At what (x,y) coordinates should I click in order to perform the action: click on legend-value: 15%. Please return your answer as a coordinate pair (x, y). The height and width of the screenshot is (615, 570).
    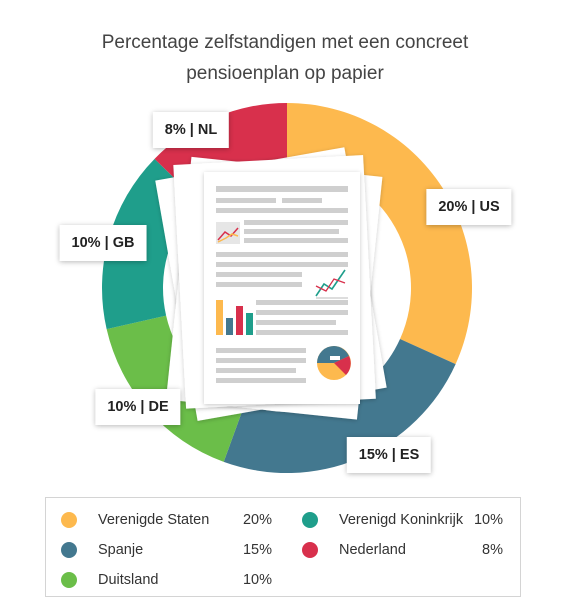
    Looking at the image, I should click on (257, 550).